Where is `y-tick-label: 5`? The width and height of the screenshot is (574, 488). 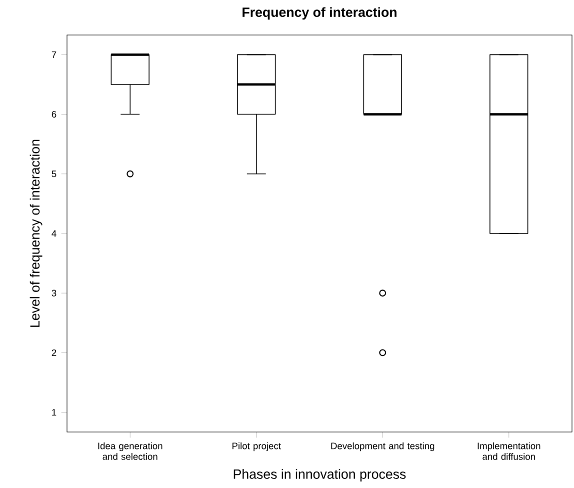 y-tick-label: 5 is located at coordinates (54, 174).